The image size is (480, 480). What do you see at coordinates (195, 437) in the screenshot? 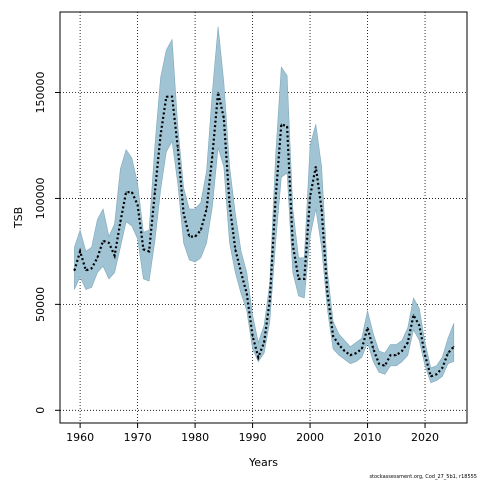
I see `x-tick-label: 1980` at bounding box center [195, 437].